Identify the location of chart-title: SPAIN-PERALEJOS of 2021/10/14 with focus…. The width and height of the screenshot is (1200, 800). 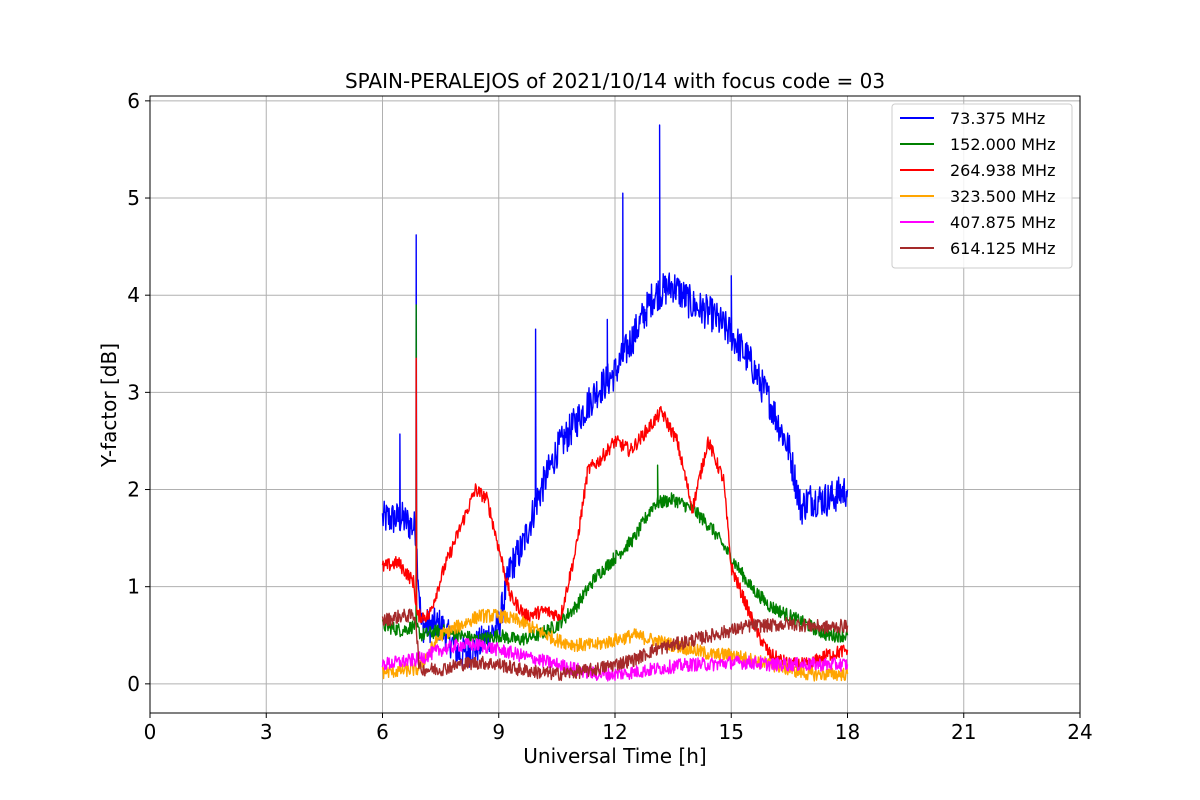
(615, 81).